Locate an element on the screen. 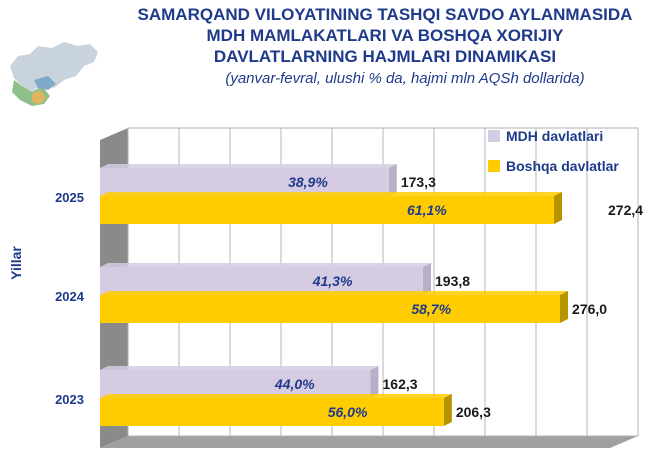  bar-value-label: 173,3 is located at coordinates (418, 182).